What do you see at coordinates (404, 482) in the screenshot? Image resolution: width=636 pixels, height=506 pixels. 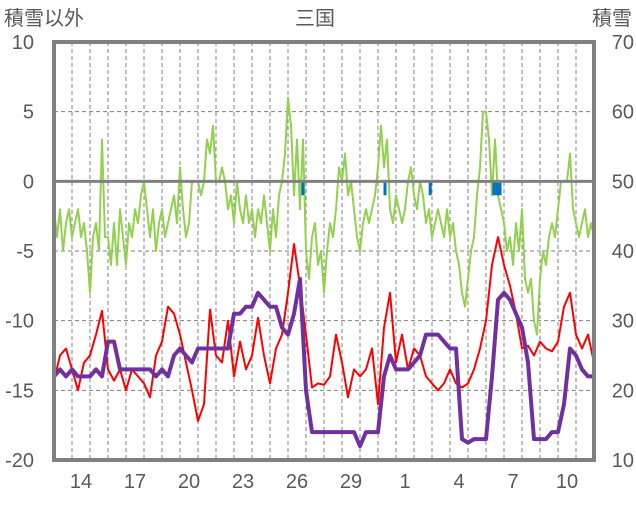 I see `x-tick-label: 1` at bounding box center [404, 482].